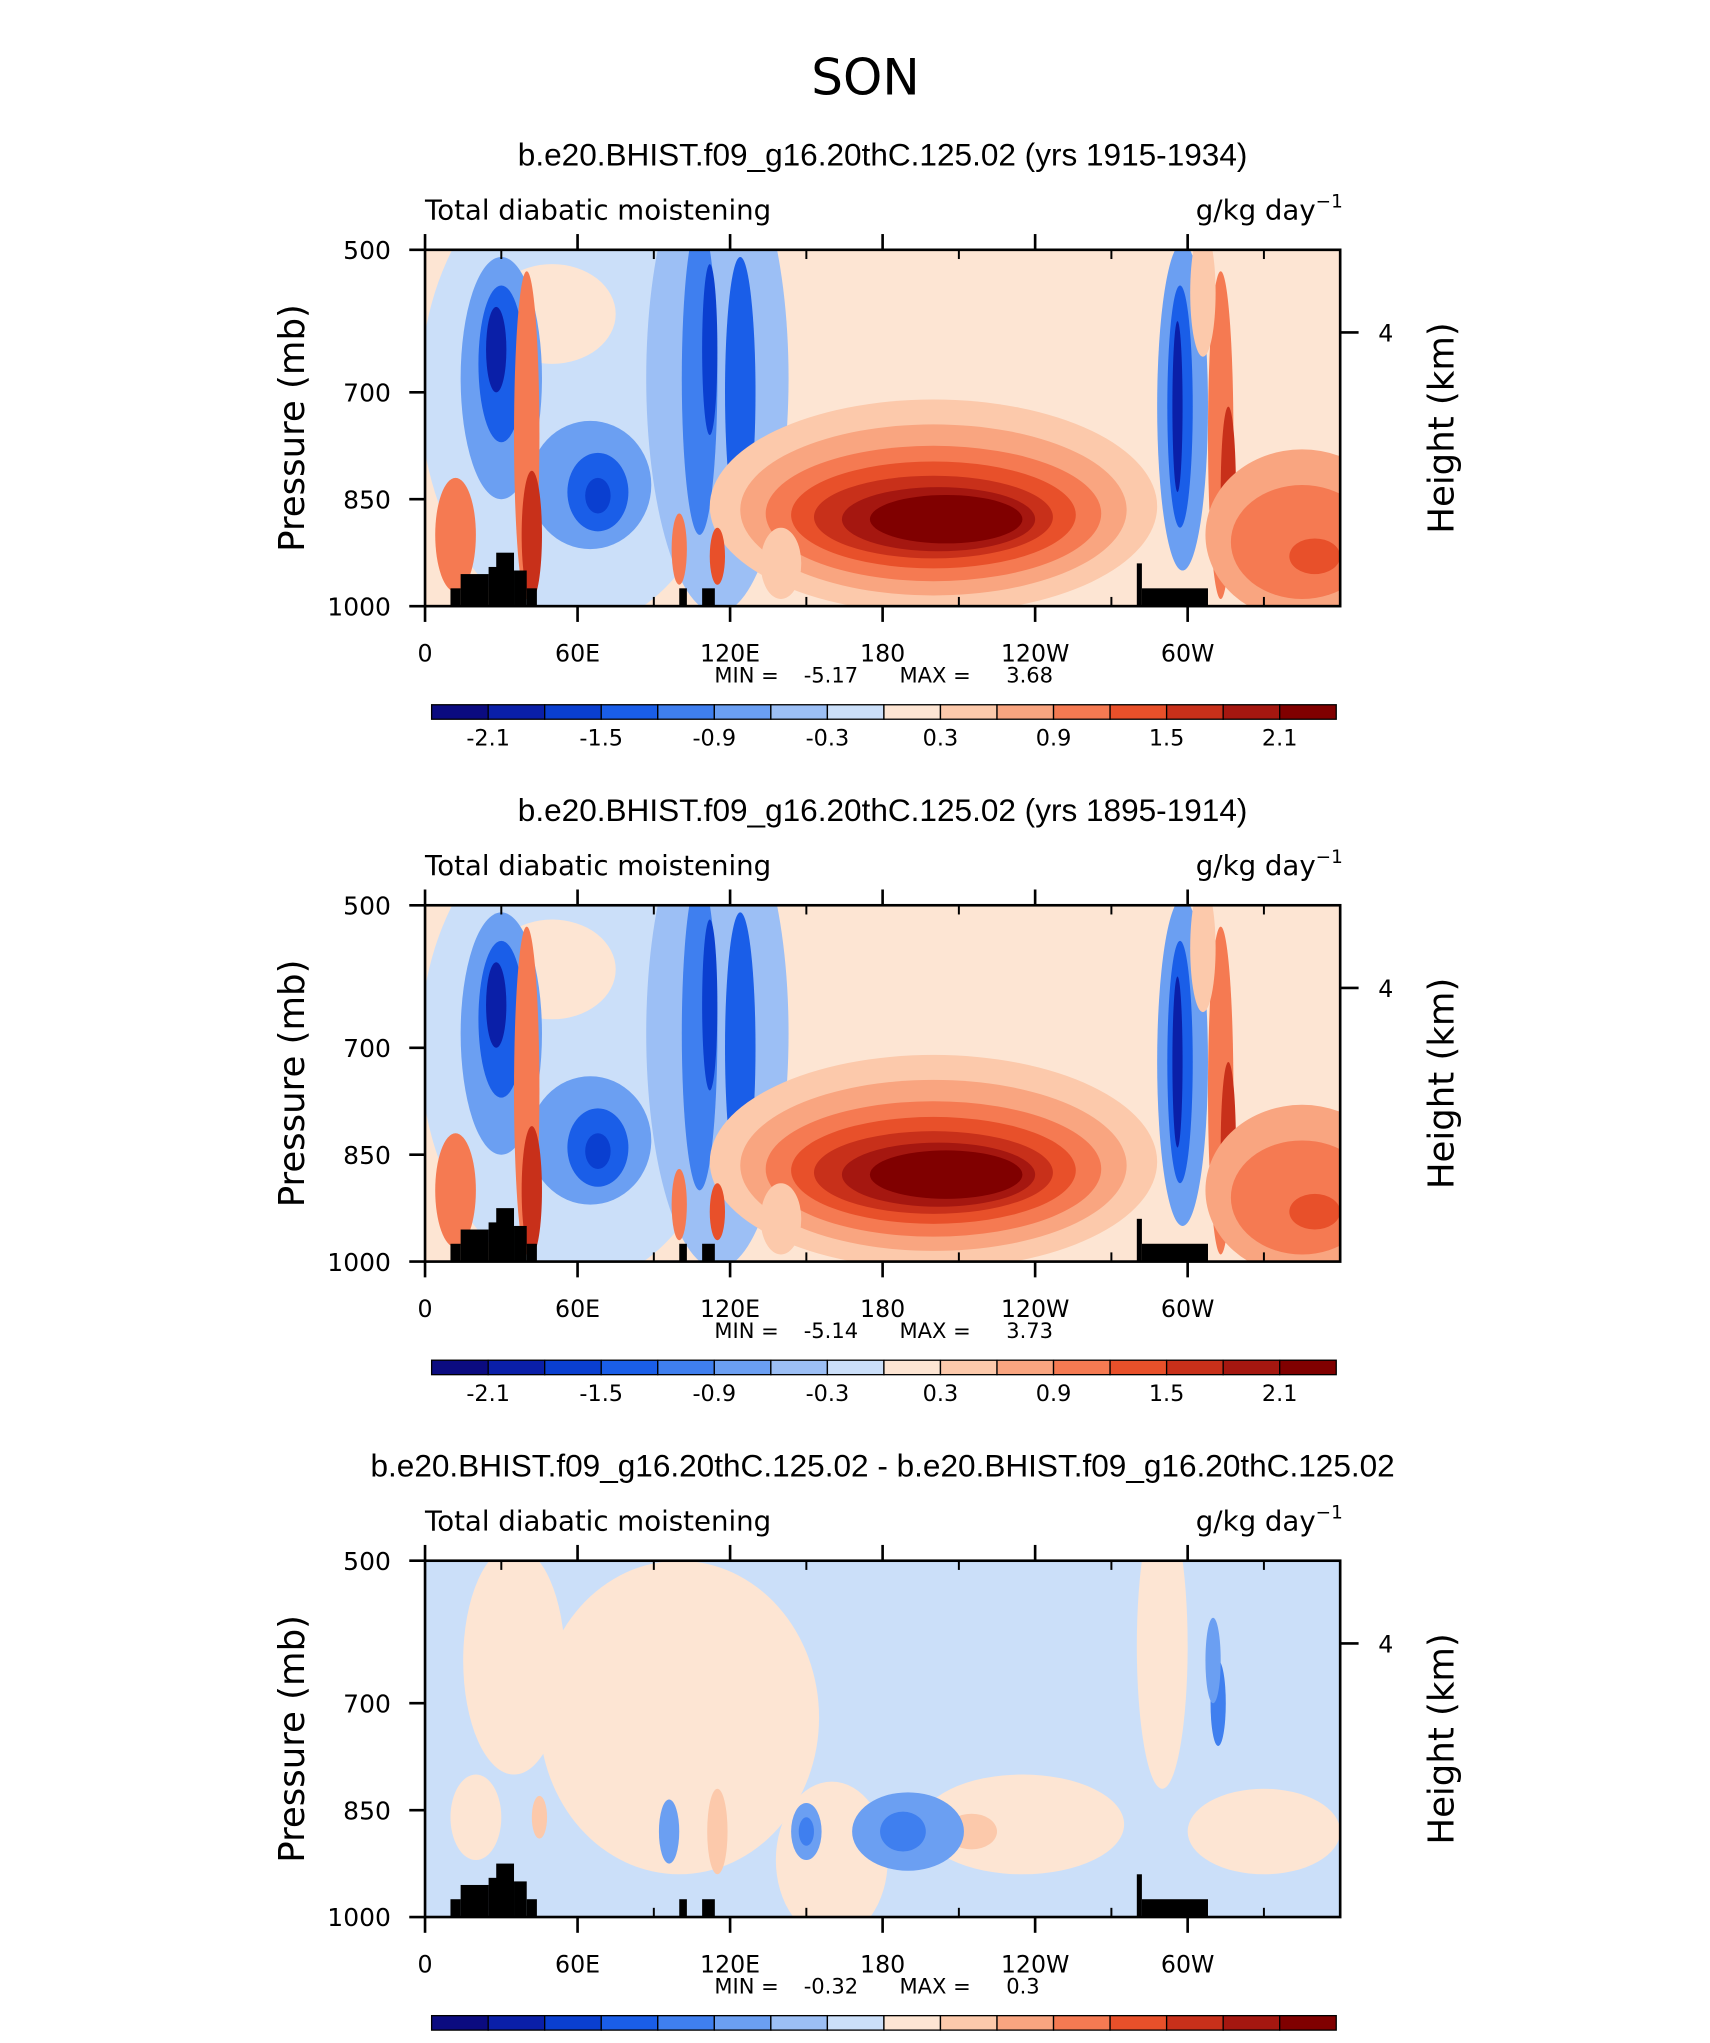 This screenshot has height=2043, width=1710. Describe the element at coordinates (941, 739) in the screenshot. I see `colorbar-label: 0.3` at that location.